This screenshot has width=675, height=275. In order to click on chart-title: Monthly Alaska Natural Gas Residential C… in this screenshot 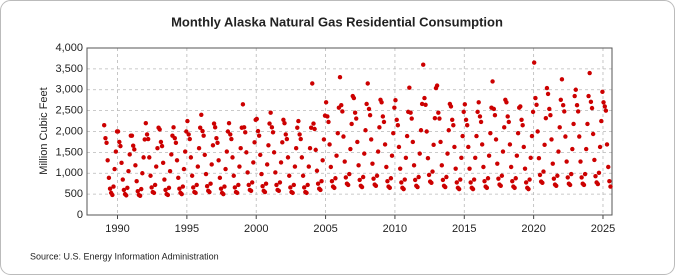, I will do `click(337, 21)`.